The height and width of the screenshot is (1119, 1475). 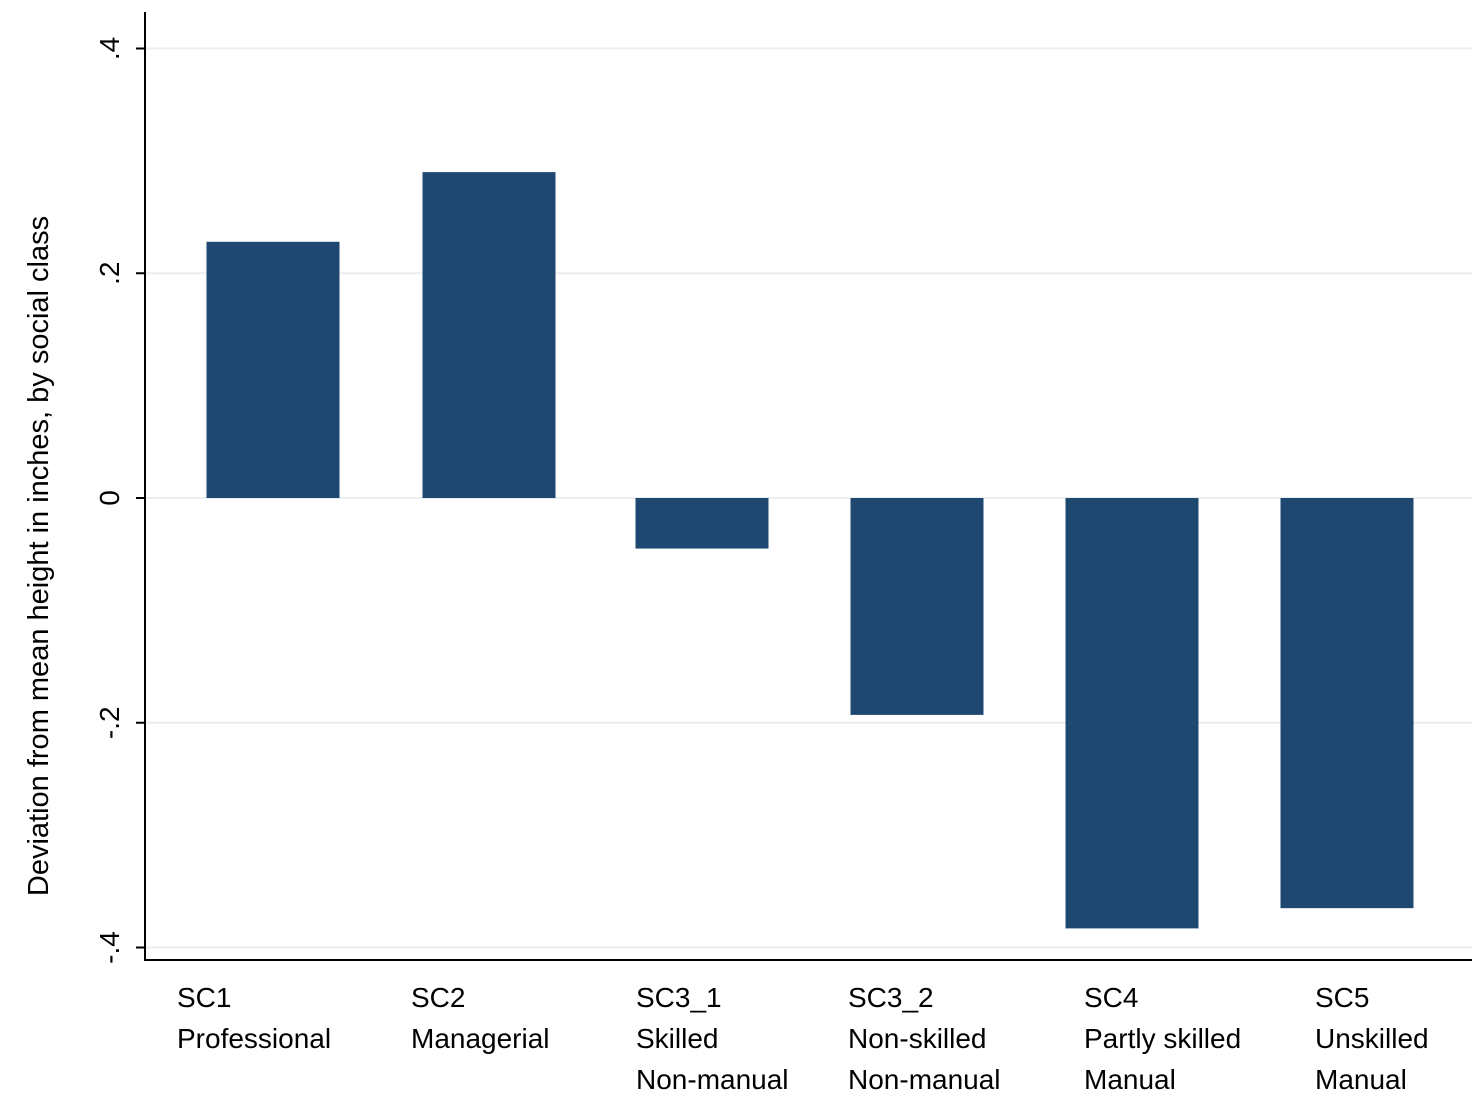 I want to click on x-category-label: SC4, so click(x=1111, y=997).